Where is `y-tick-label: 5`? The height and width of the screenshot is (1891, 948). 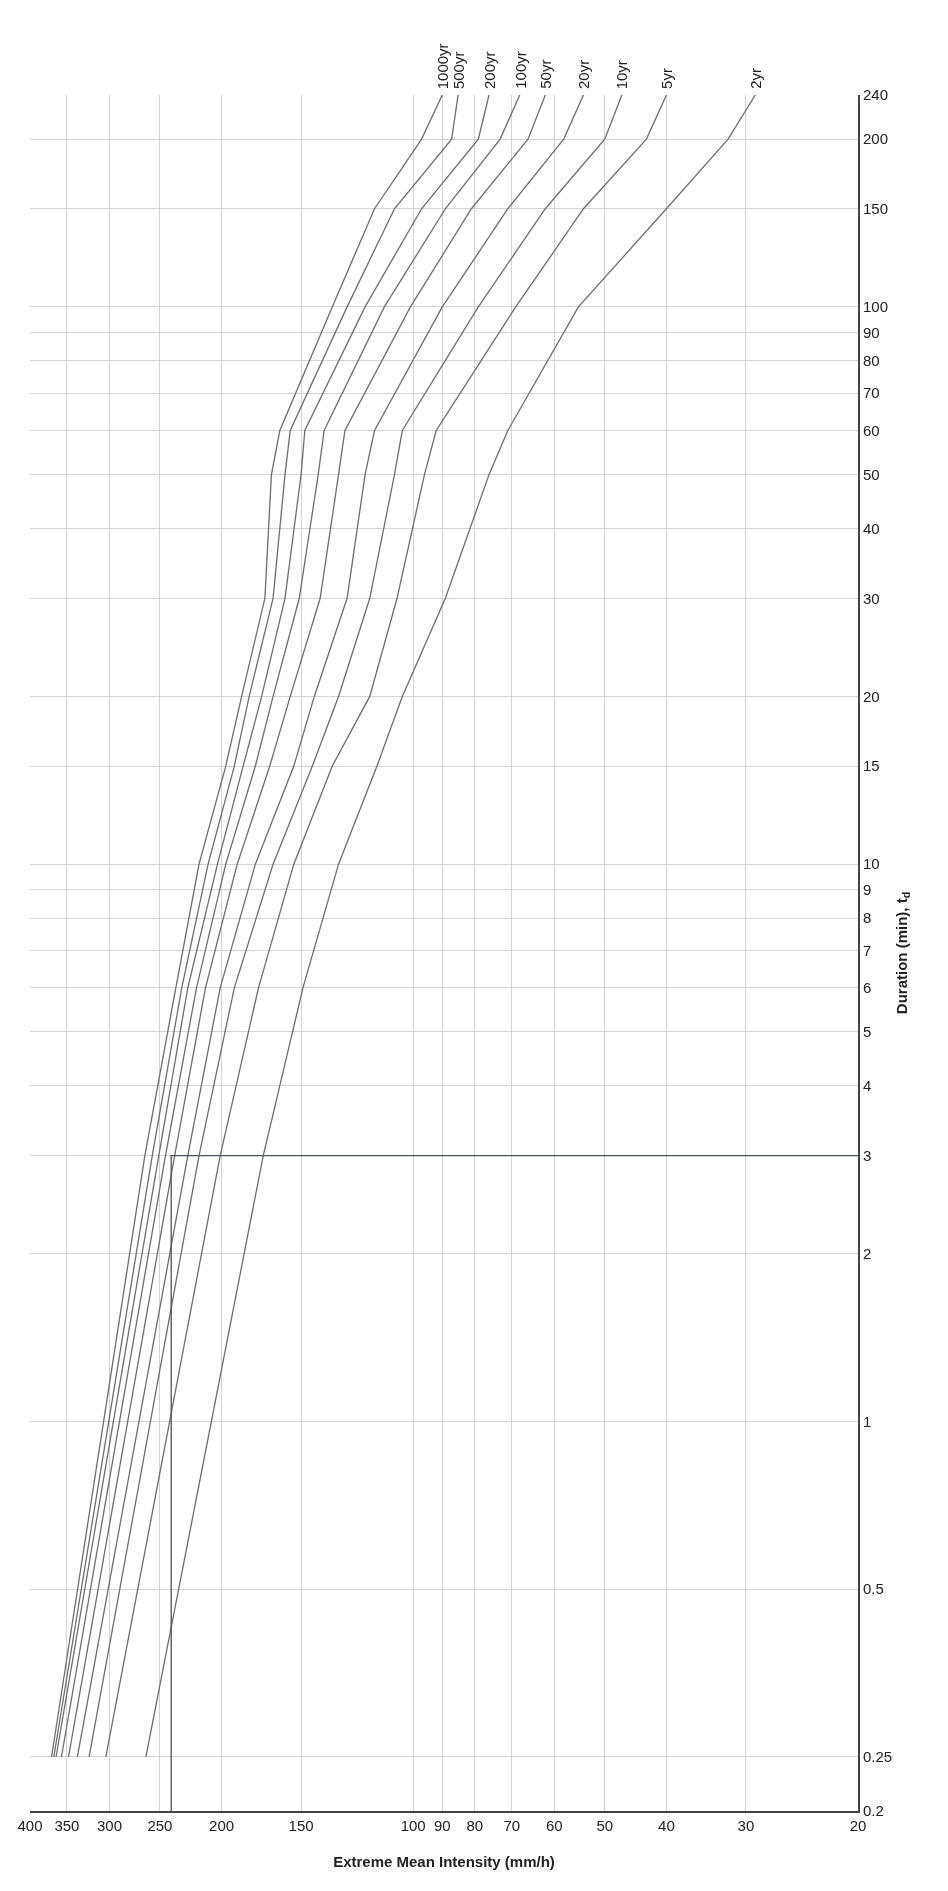 y-tick-label: 5 is located at coordinates (867, 1032).